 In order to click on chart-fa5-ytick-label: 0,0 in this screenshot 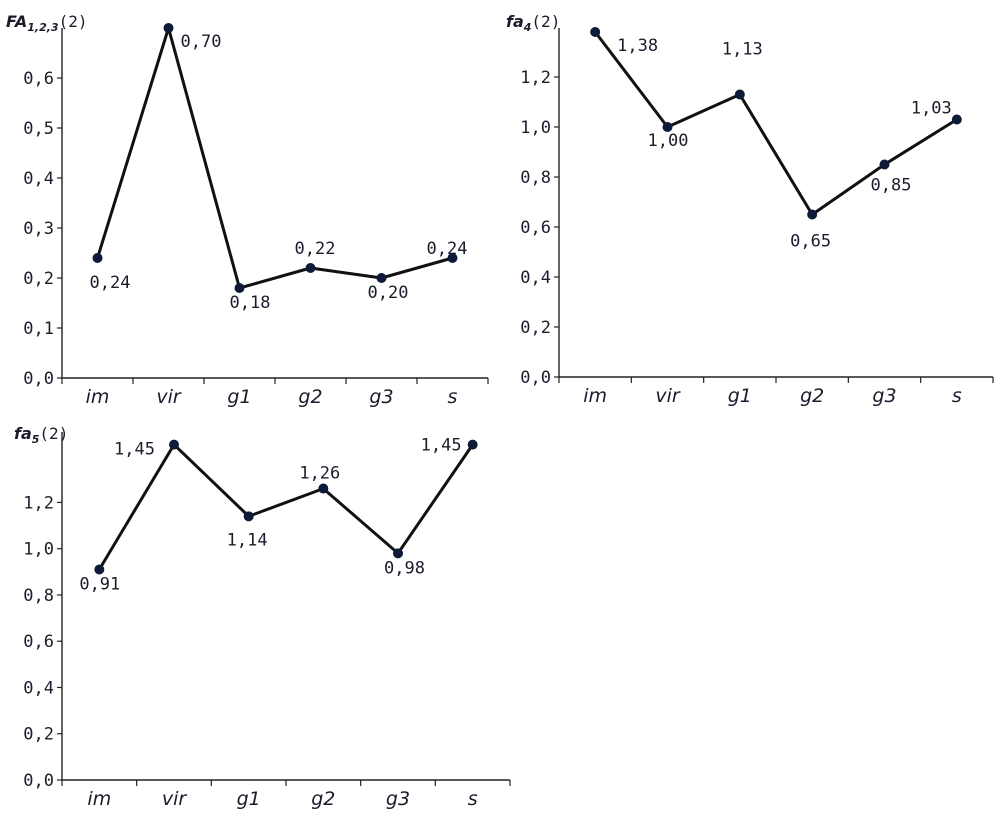, I will do `click(38, 781)`.